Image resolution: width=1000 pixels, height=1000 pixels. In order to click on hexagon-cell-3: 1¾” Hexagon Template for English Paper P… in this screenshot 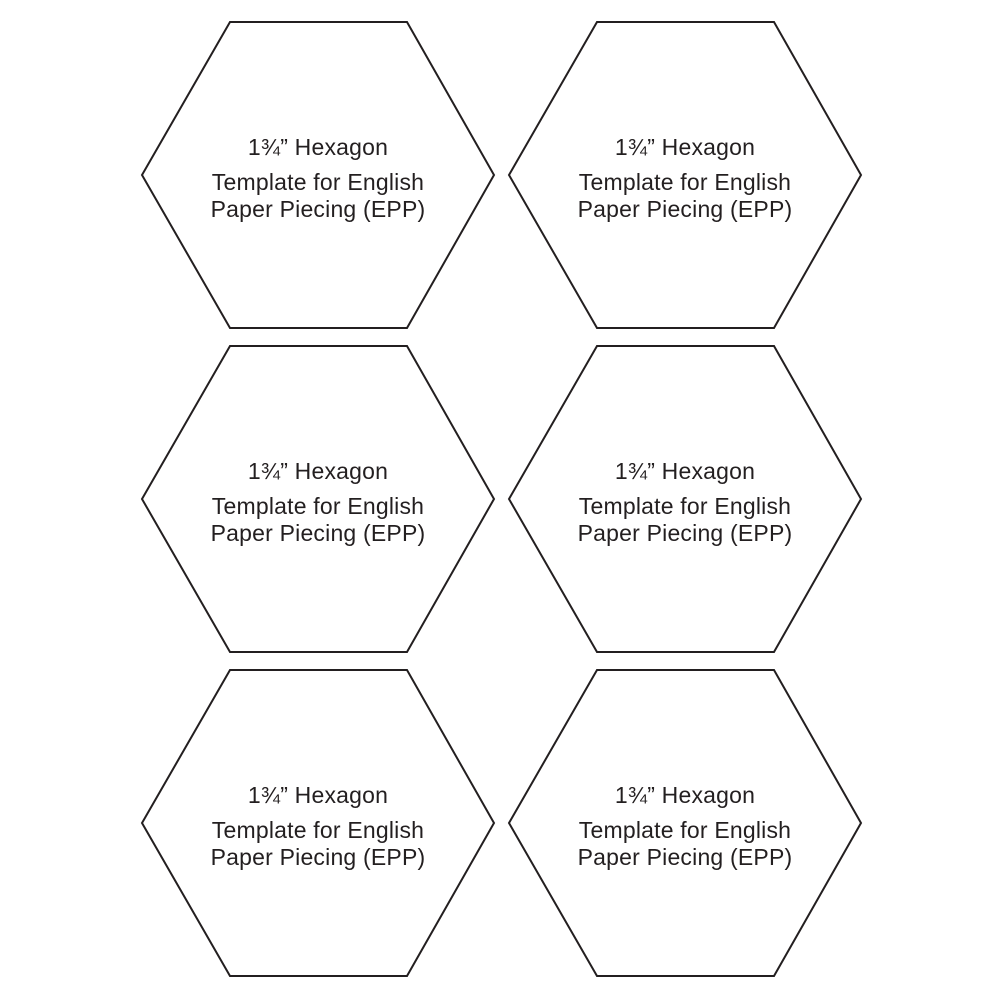, I will do `click(318, 499)`.